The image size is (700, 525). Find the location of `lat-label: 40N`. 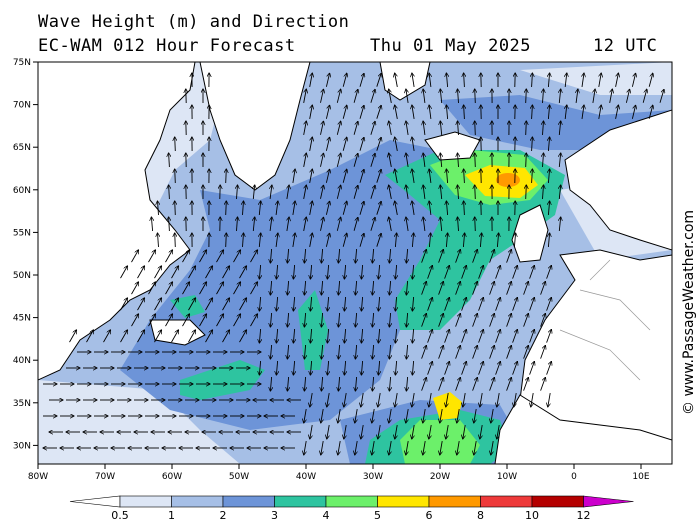

lat-label: 40N is located at coordinates (22, 361).